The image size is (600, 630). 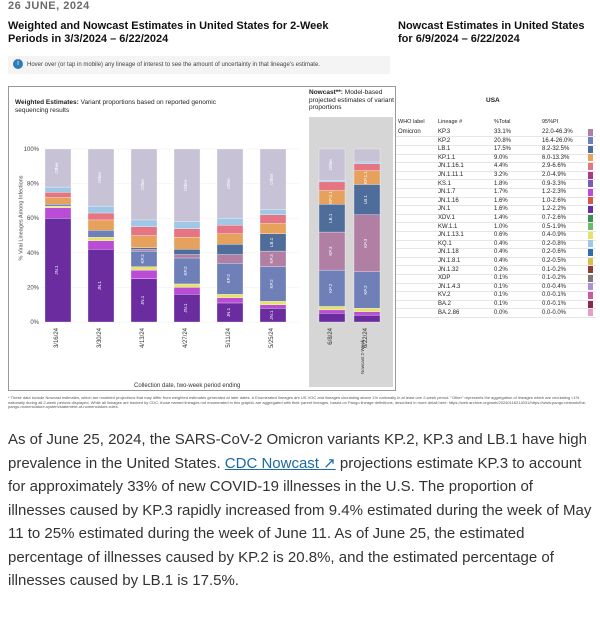 I want to click on total-cell: 1.0%, so click(x=501, y=226).